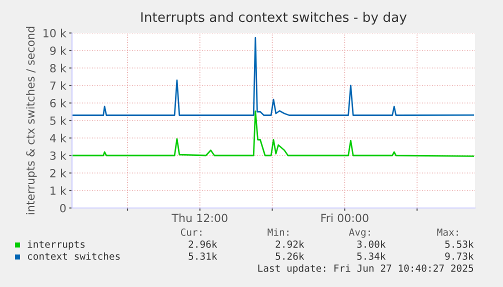  Describe the element at coordinates (58, 190) in the screenshot. I see `y-tick-label: 1 k` at that location.